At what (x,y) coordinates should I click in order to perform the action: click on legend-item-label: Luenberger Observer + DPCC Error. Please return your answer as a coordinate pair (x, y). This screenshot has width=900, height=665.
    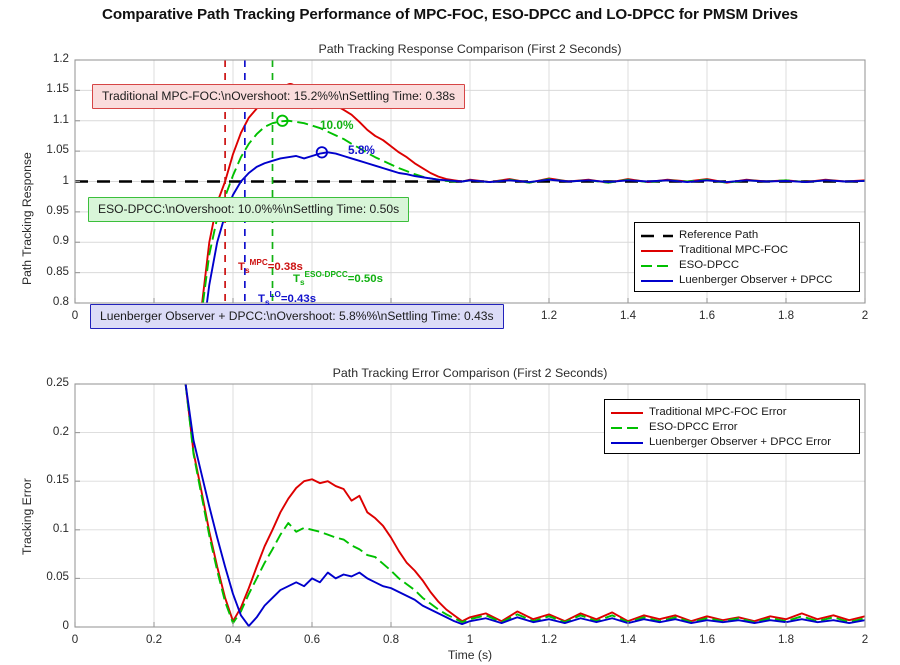
    Looking at the image, I should click on (740, 441).